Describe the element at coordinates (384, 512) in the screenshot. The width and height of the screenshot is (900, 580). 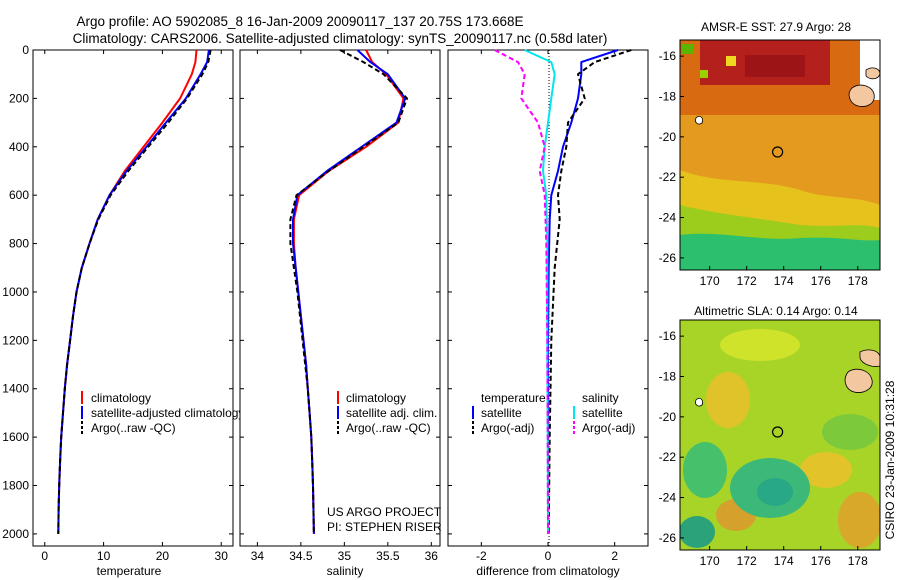
I see `project-credit: US ARGO PROJECT` at that location.